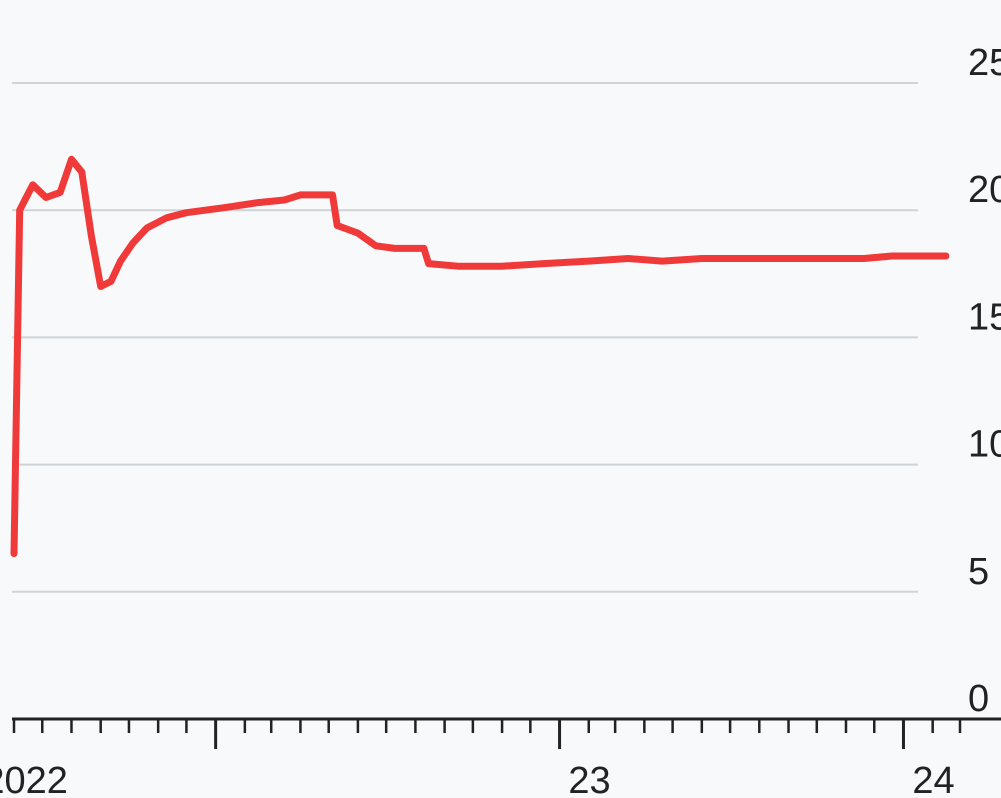  I want to click on y-tick-label: 0, so click(978, 699).